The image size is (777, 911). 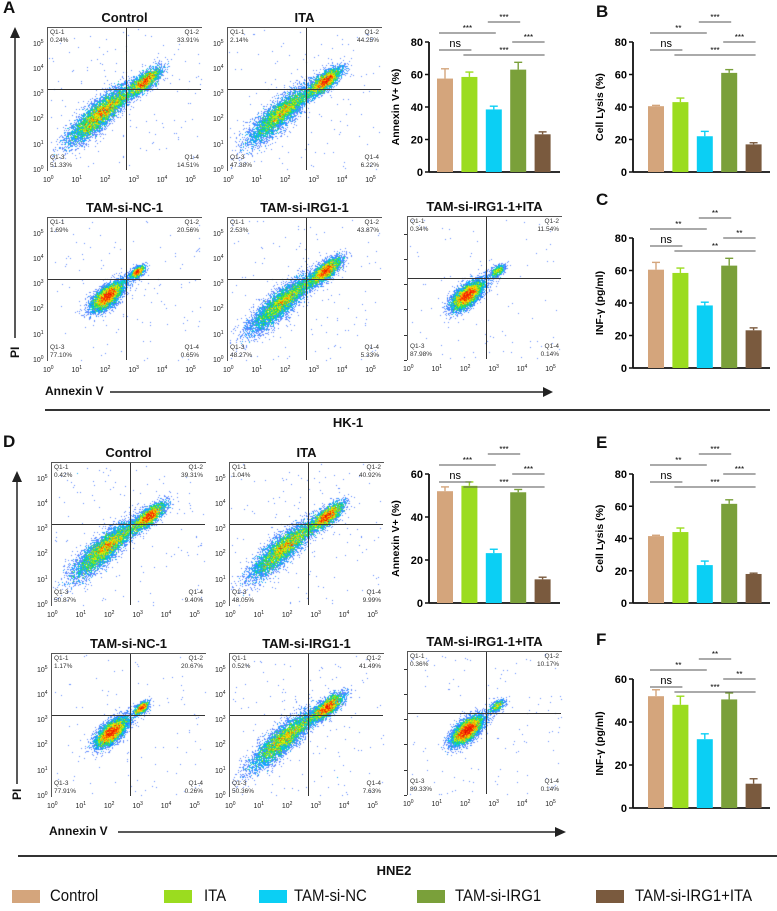 I want to click on bar-tam-si-irg1, so click(x=729, y=553).